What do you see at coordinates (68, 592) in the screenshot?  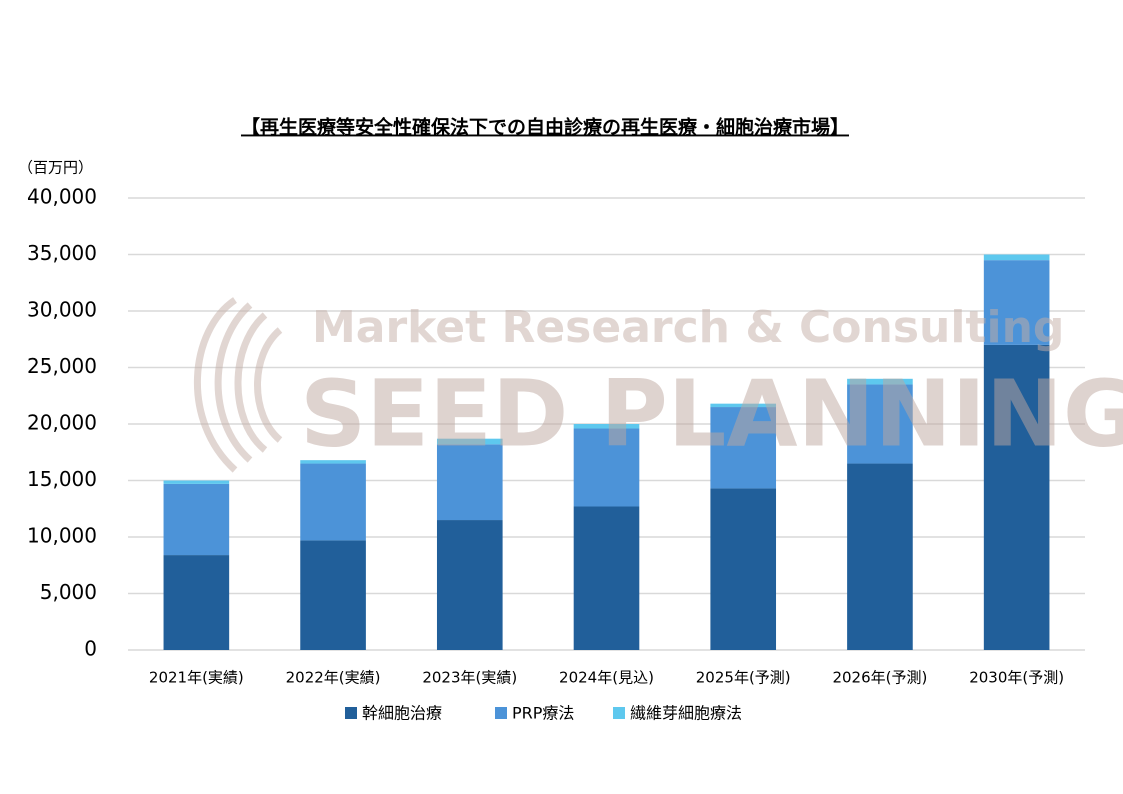 I see `y-tick-label: 5,000` at bounding box center [68, 592].